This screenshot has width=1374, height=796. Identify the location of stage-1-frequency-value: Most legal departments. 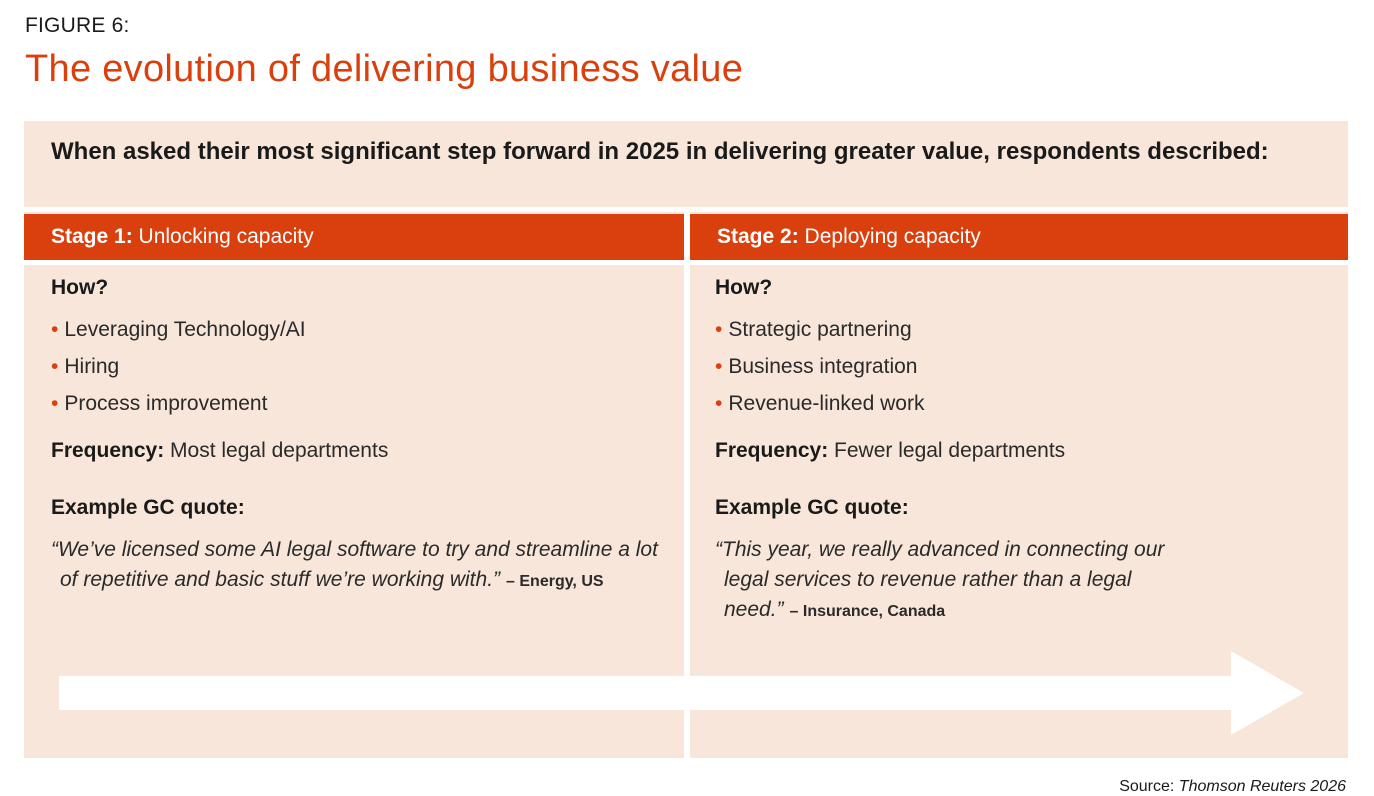
(279, 450).